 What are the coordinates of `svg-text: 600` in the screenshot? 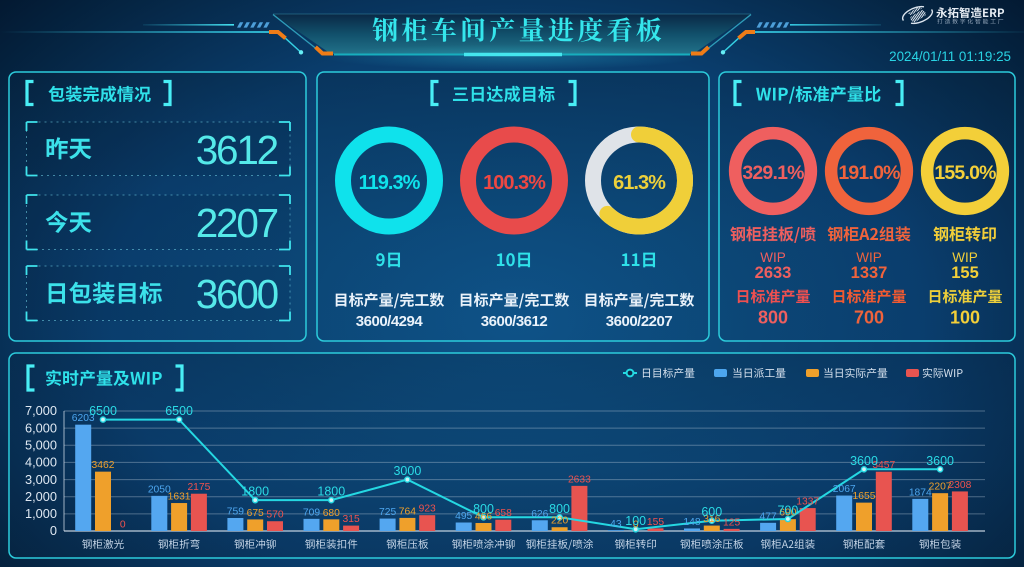 It's located at (711, 512).